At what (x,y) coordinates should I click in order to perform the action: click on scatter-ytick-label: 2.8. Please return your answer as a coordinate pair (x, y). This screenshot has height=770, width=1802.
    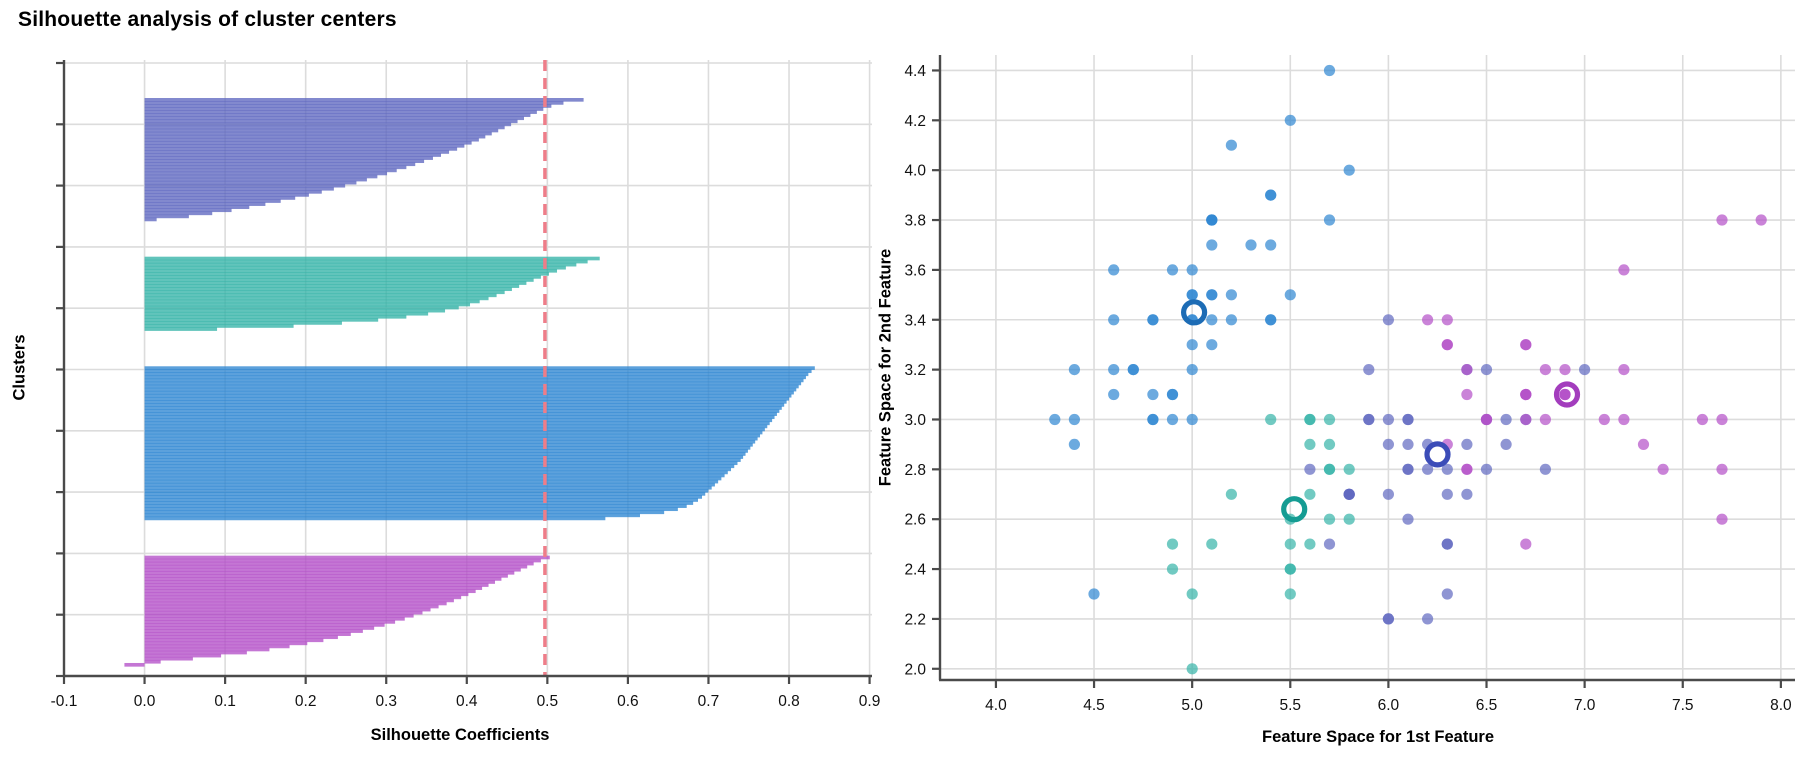
    Looking at the image, I should click on (915, 470).